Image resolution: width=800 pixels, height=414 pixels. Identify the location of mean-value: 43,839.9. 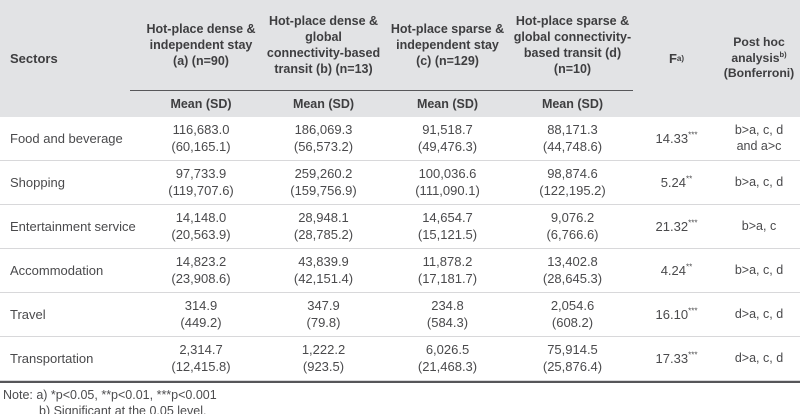
(323, 261).